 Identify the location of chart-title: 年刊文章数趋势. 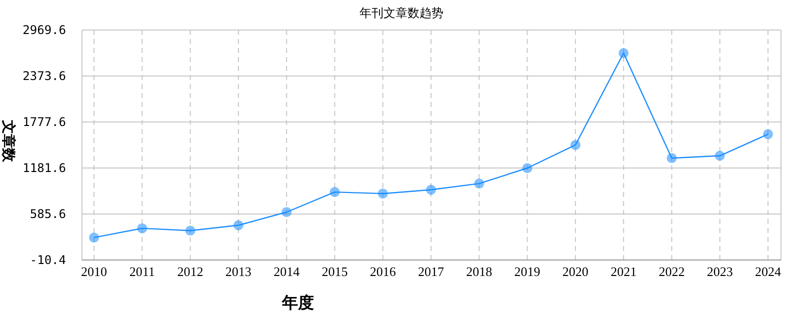
(402, 13).